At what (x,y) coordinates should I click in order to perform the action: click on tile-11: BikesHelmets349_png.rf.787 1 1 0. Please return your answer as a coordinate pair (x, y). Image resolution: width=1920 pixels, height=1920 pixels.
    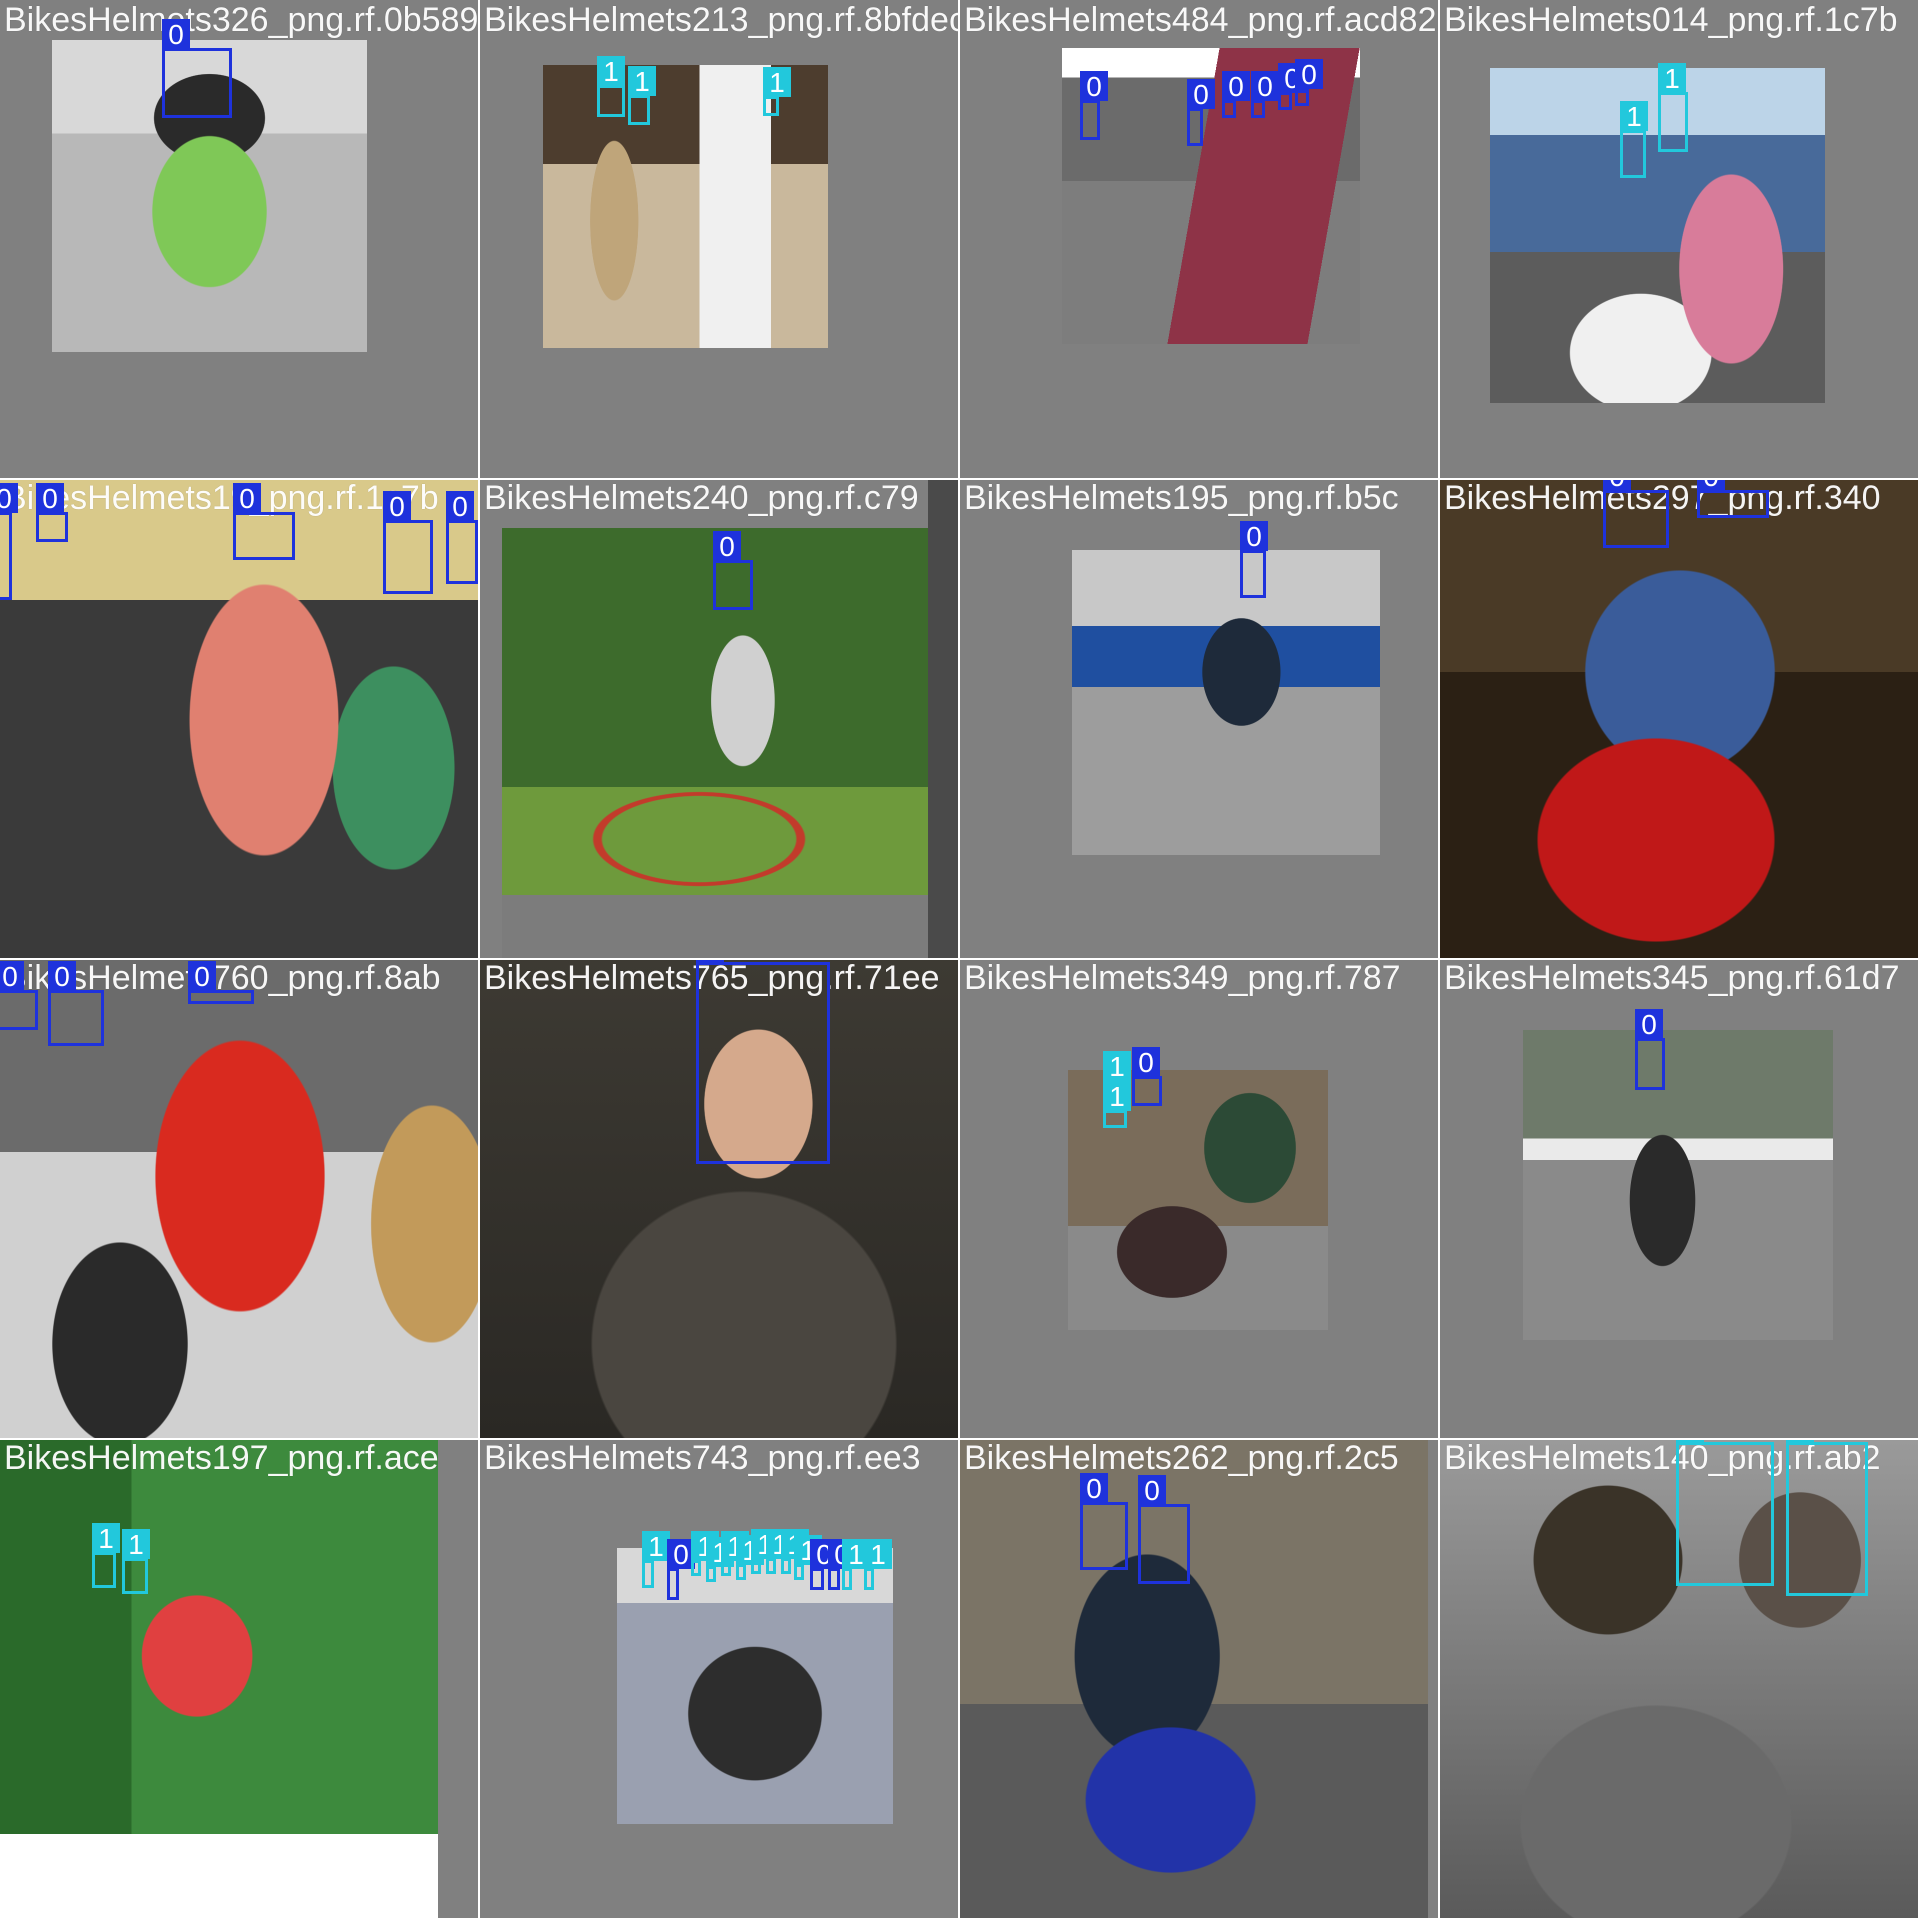
    Looking at the image, I should click on (1200, 1200).